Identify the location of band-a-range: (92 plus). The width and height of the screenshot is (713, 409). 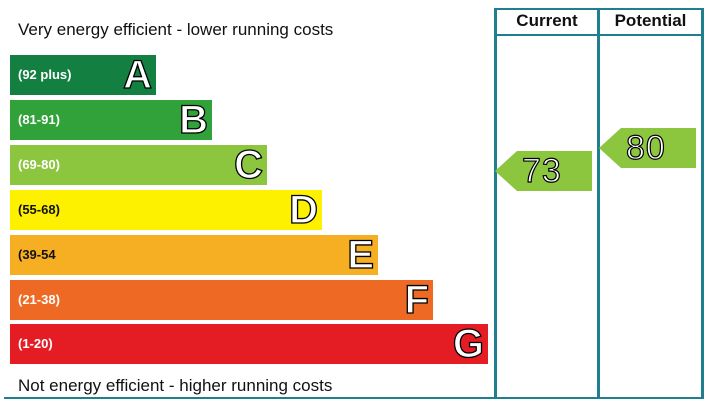
(45, 74).